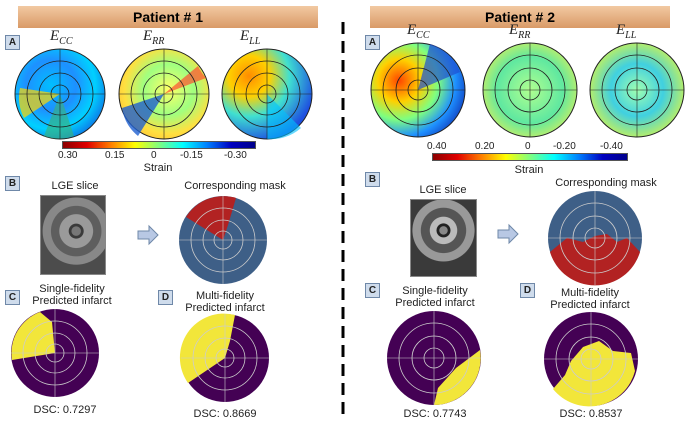 The width and height of the screenshot is (689, 422). Describe the element at coordinates (591, 414) in the screenshot. I see `patient2-dsc-multi: DSC: 0.8537` at that location.